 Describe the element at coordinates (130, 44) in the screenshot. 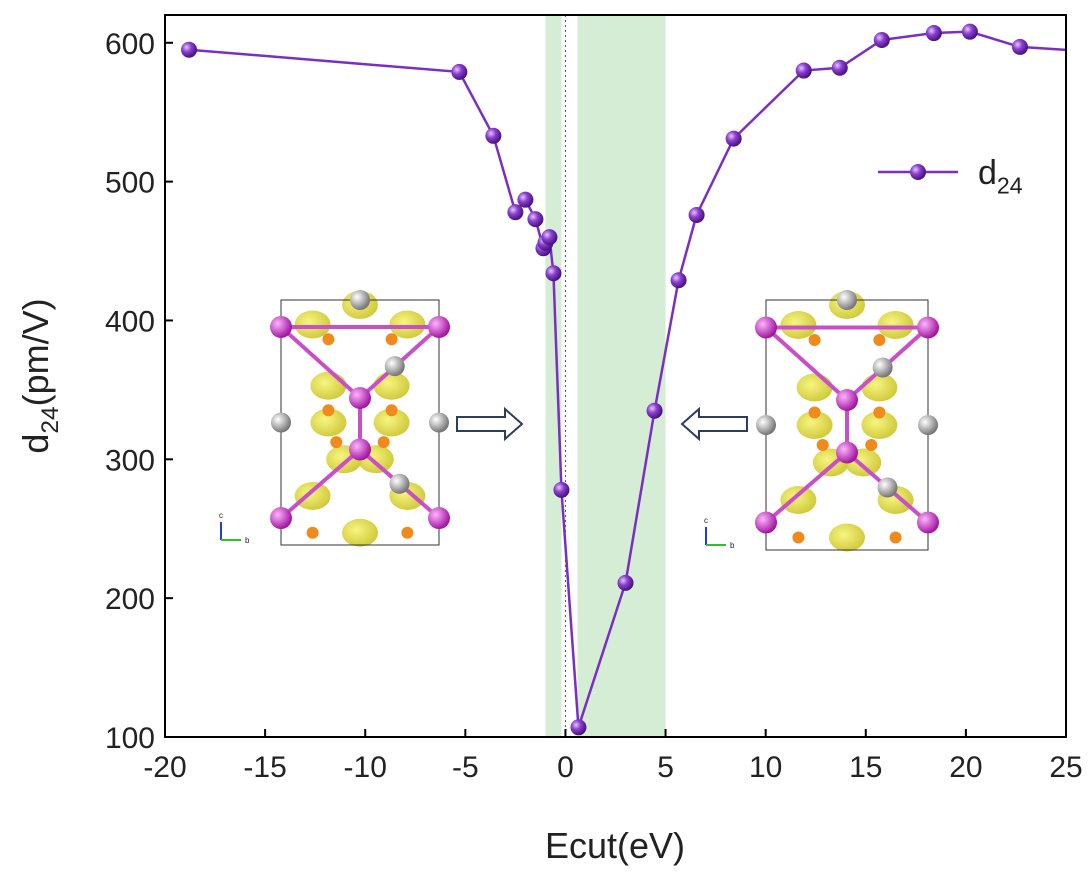

I see `y-tick-label: 600` at that location.